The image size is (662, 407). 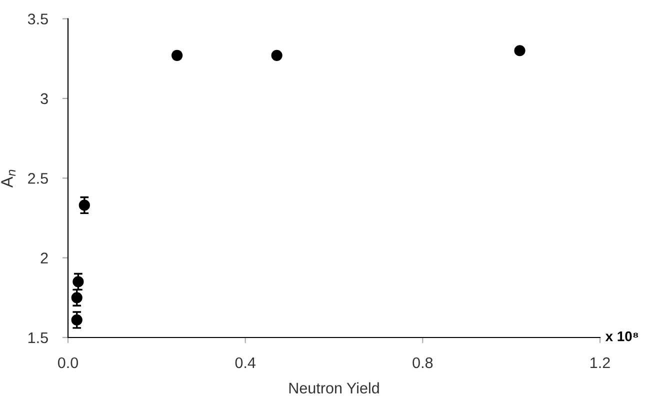 I want to click on x-tick-label: 0.0, so click(x=68, y=362).